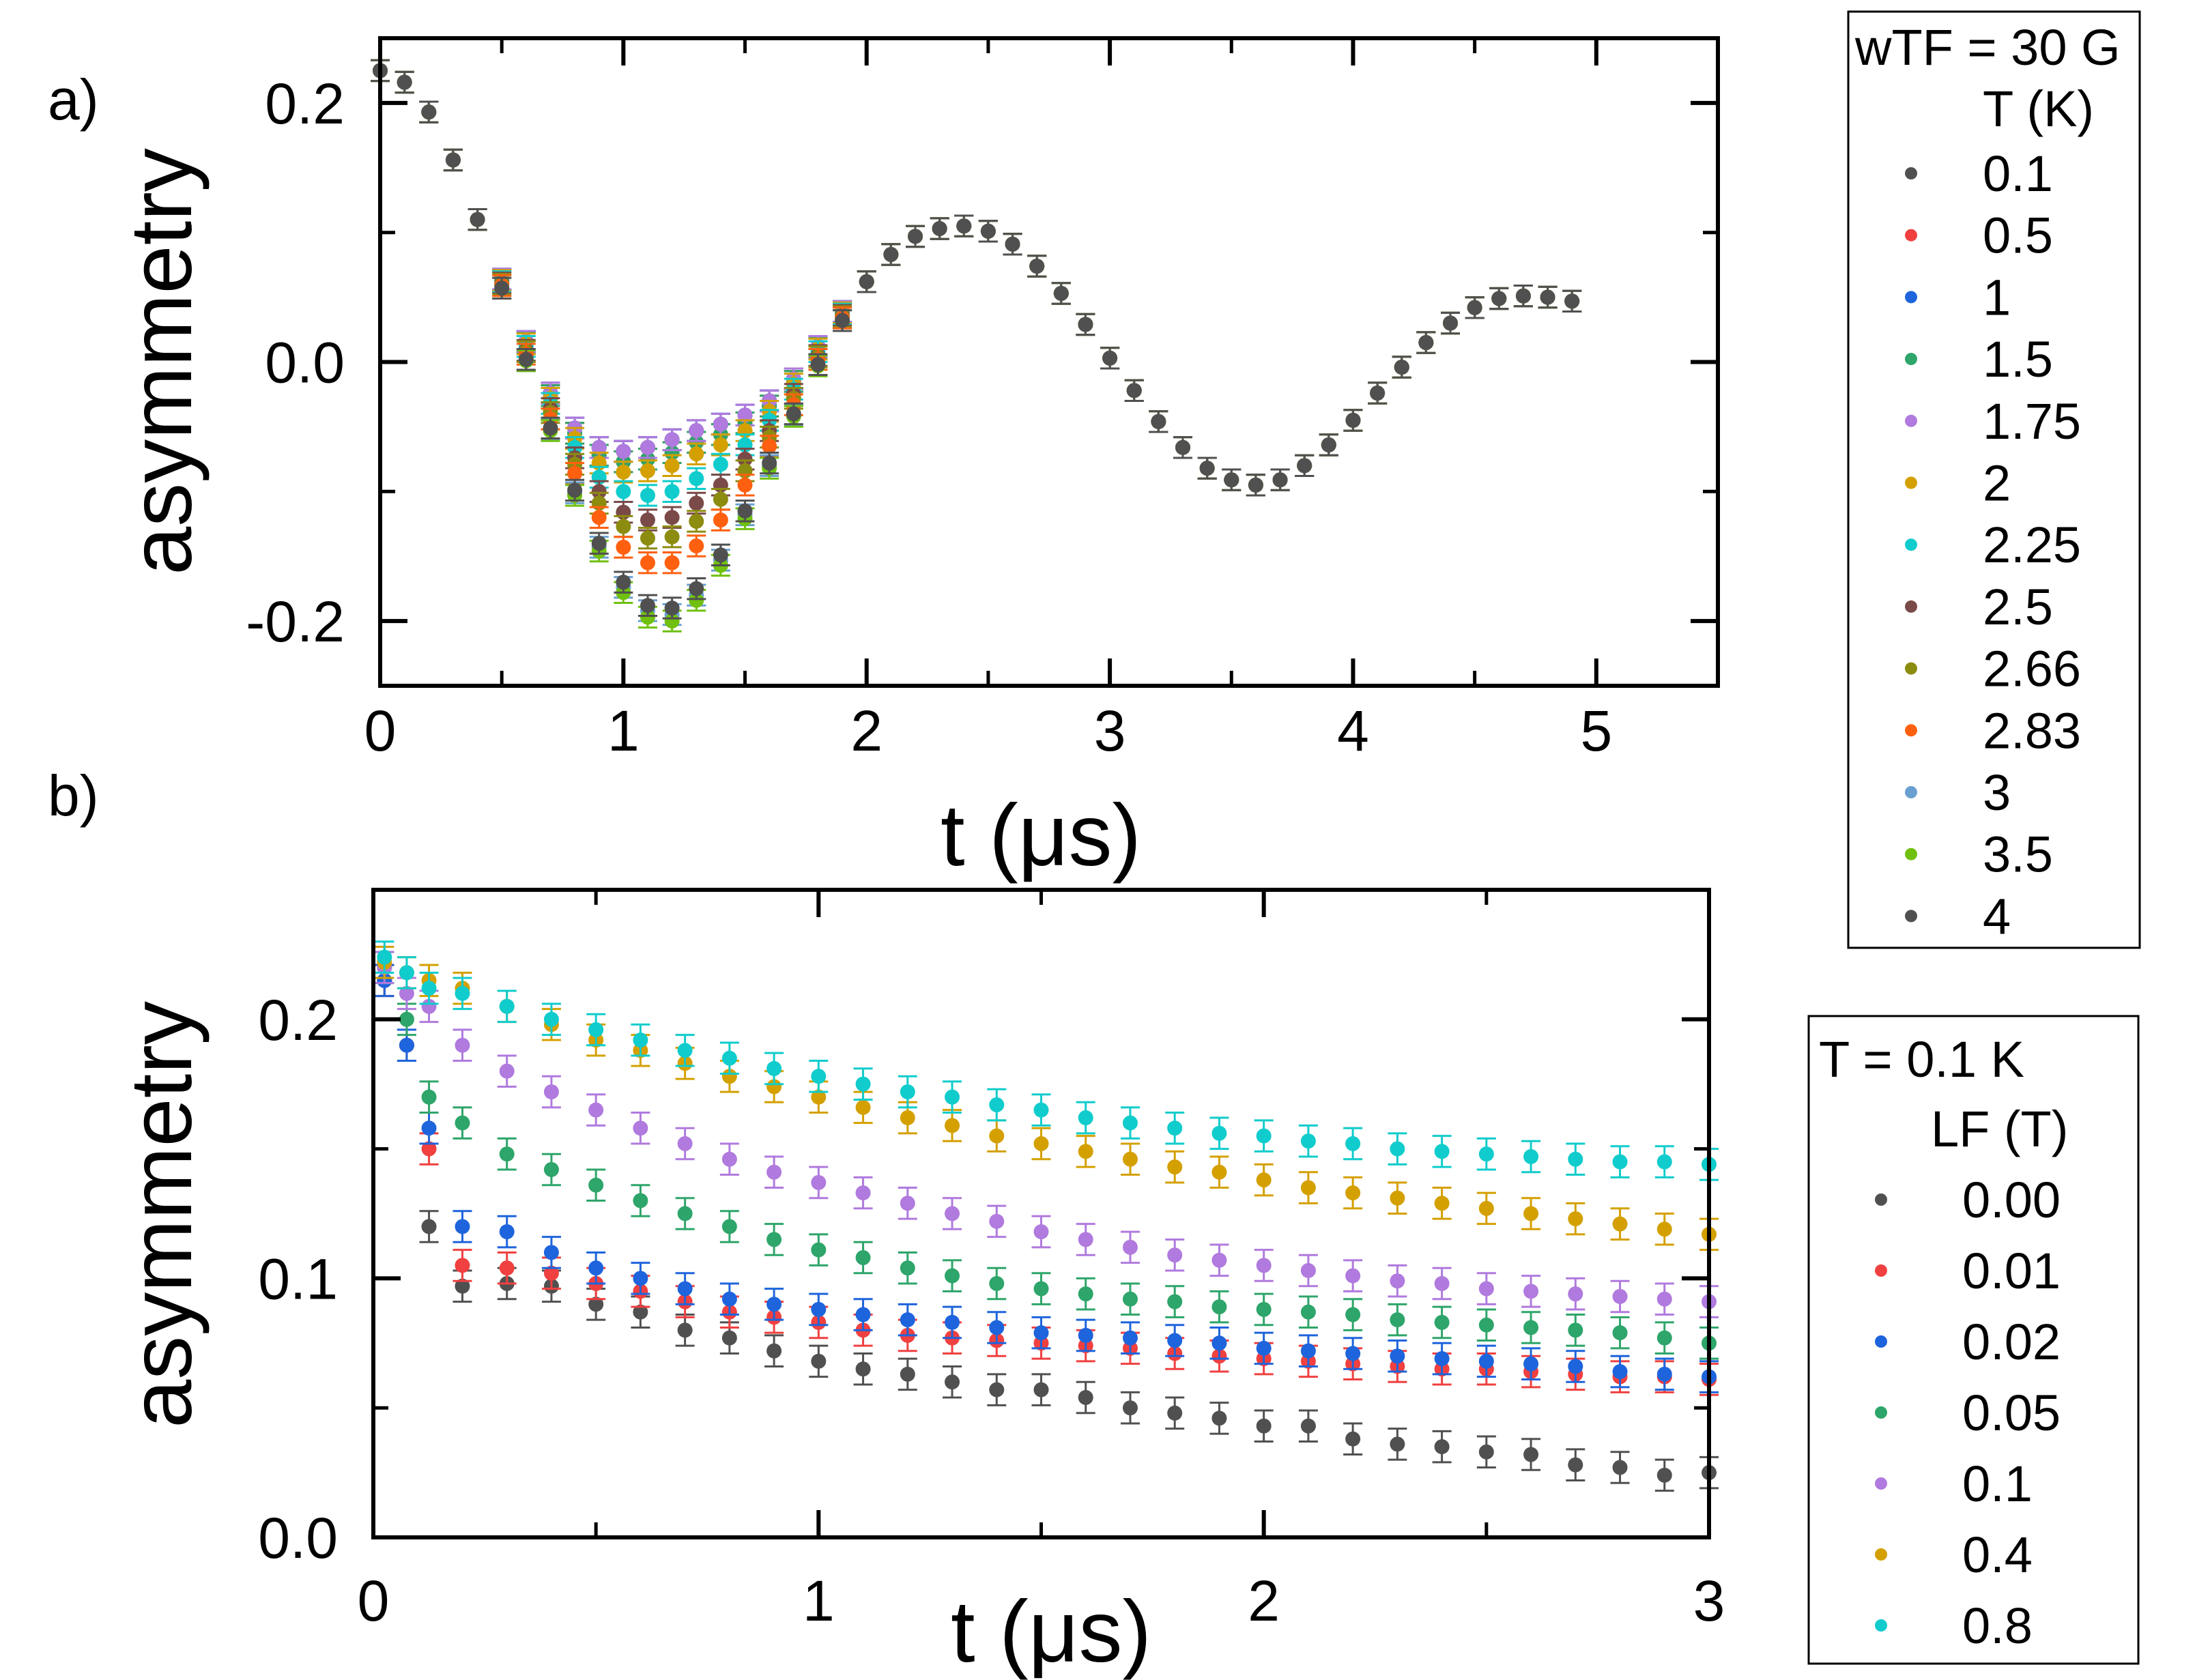  What do you see at coordinates (1979, 173) in the screenshot?
I see `legend-item: 0.1` at bounding box center [1979, 173].